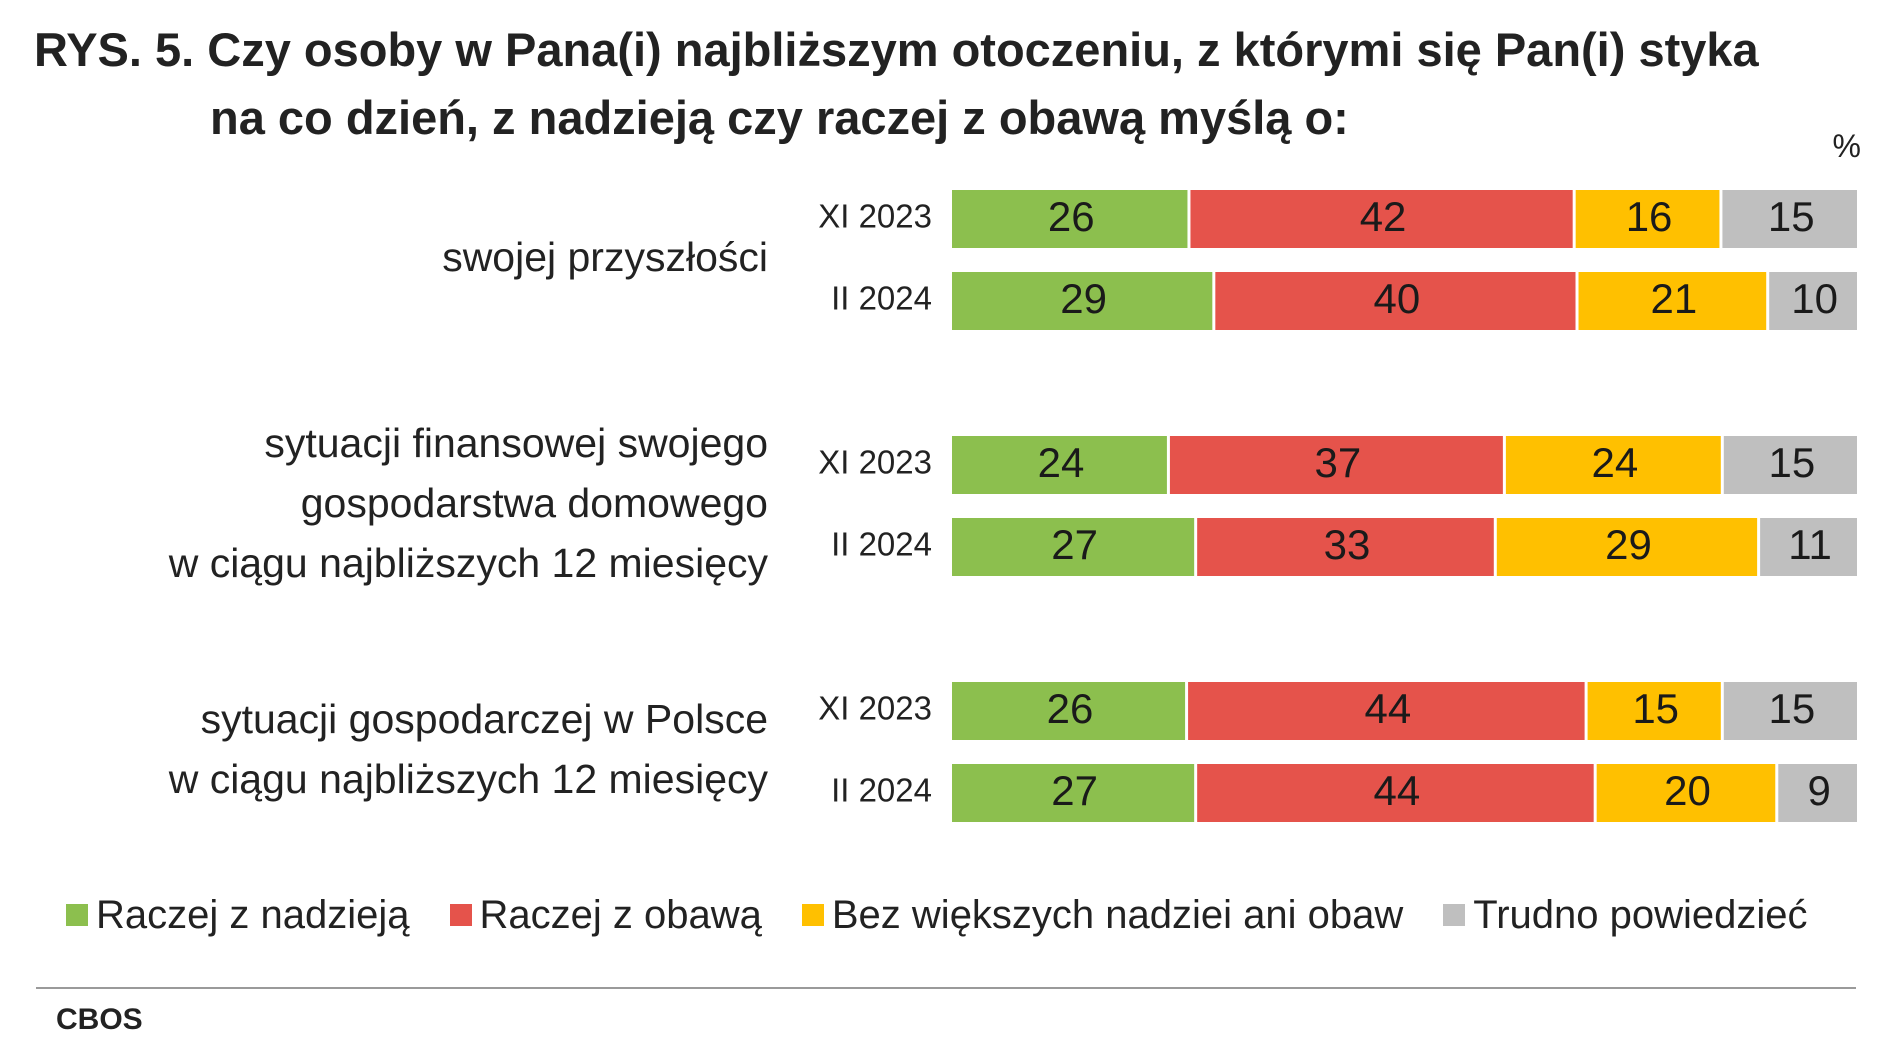 The image size is (1891, 1047). What do you see at coordinates (1846, 146) in the screenshot?
I see `unit-label: %` at bounding box center [1846, 146].